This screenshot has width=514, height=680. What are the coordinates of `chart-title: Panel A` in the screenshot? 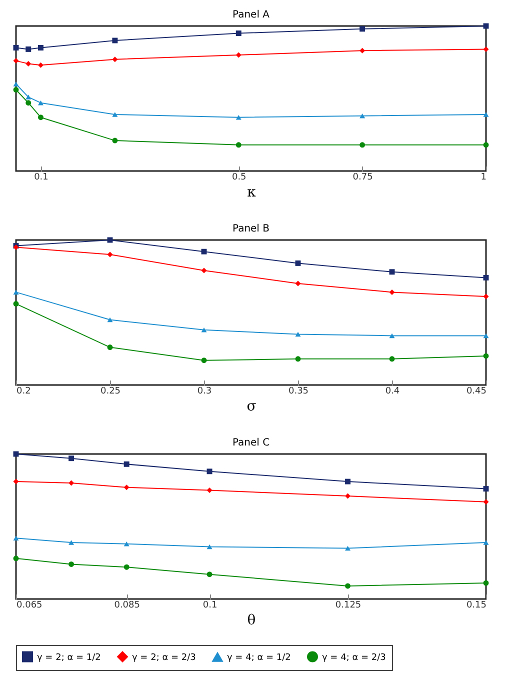 It's located at (251, 14).